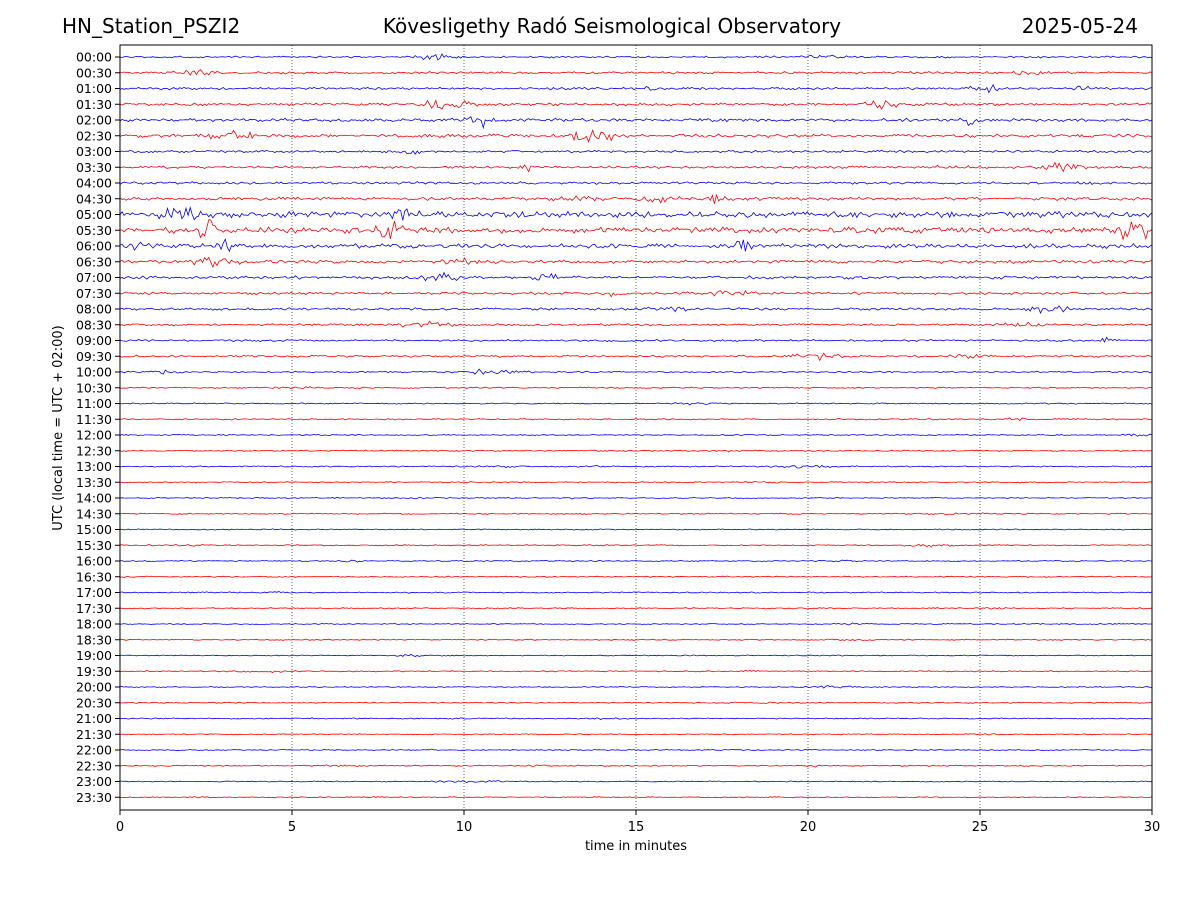 The width and height of the screenshot is (1200, 900). Describe the element at coordinates (94, 750) in the screenshot. I see `y-tick-label: 22:00` at that location.